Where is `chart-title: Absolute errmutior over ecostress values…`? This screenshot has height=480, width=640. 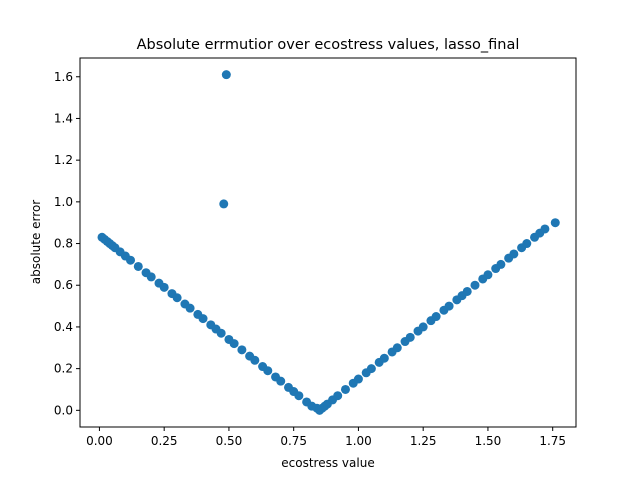
chart-title: Absolute errmutior over ecostress values… is located at coordinates (328, 45).